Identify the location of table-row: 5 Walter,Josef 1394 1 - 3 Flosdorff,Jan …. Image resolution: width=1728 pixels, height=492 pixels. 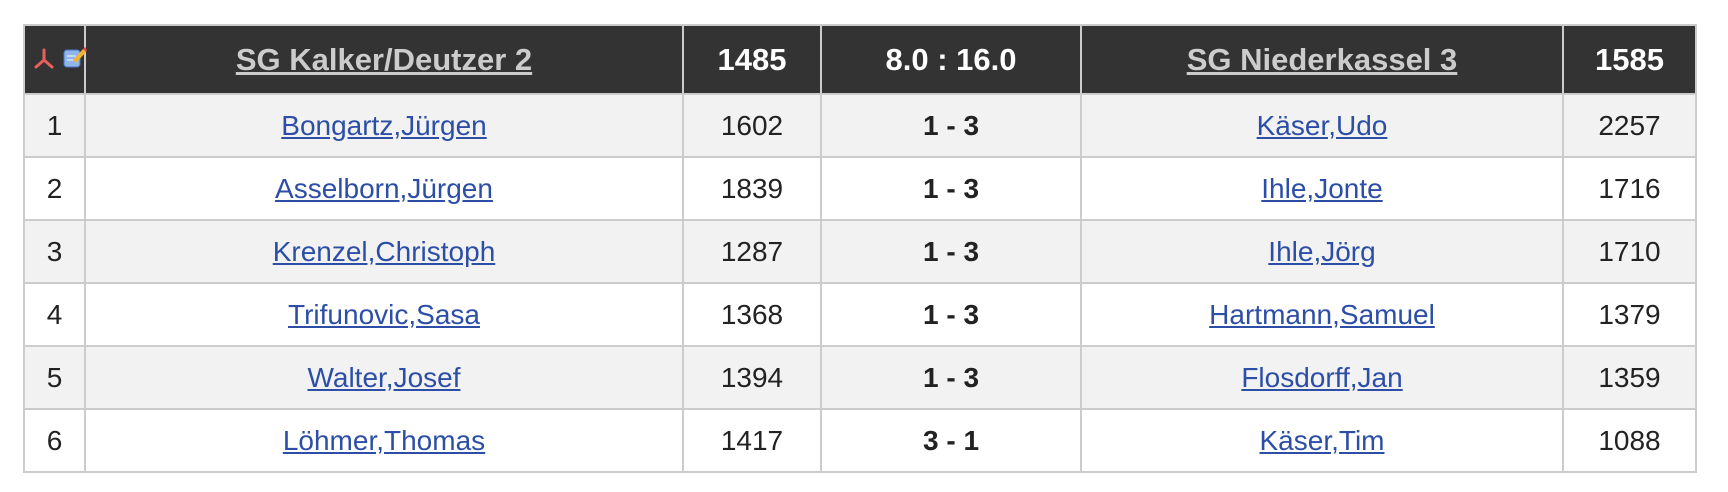
(860, 377).